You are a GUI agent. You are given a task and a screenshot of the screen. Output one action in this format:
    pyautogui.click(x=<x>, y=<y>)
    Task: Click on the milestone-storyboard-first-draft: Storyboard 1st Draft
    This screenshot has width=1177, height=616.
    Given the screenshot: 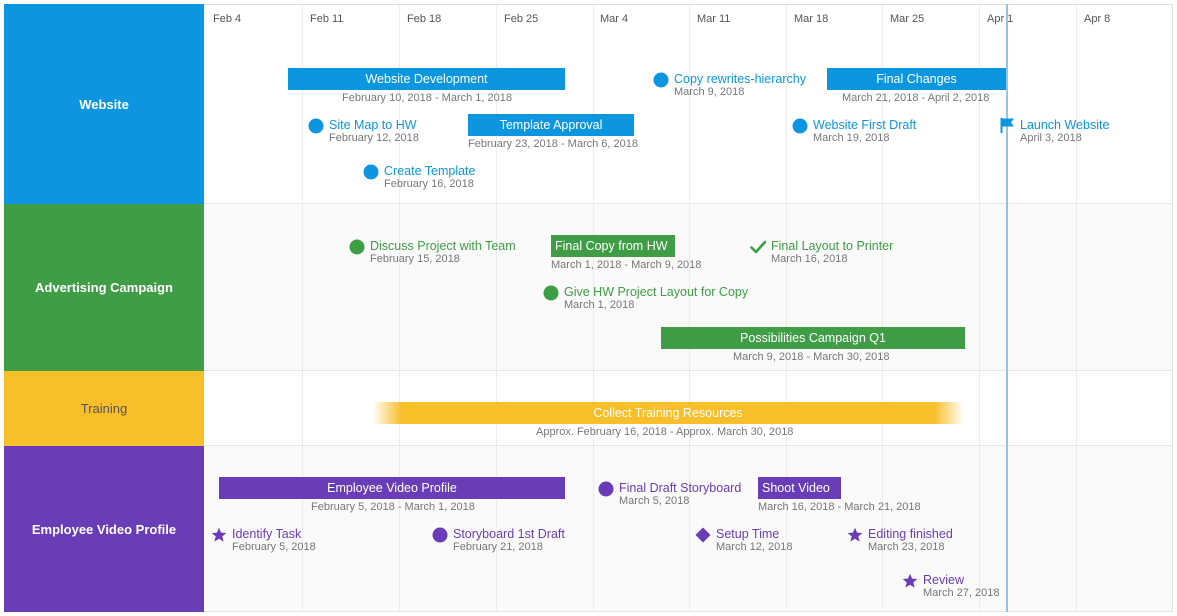 What is the action you would take?
    pyautogui.click(x=509, y=534)
    